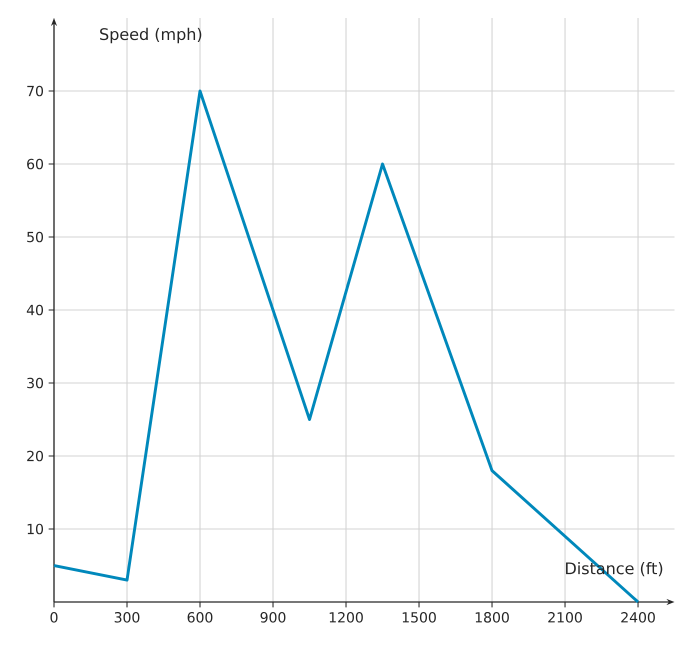  Describe the element at coordinates (54, 617) in the screenshot. I see `x-tick-label: 0` at that location.